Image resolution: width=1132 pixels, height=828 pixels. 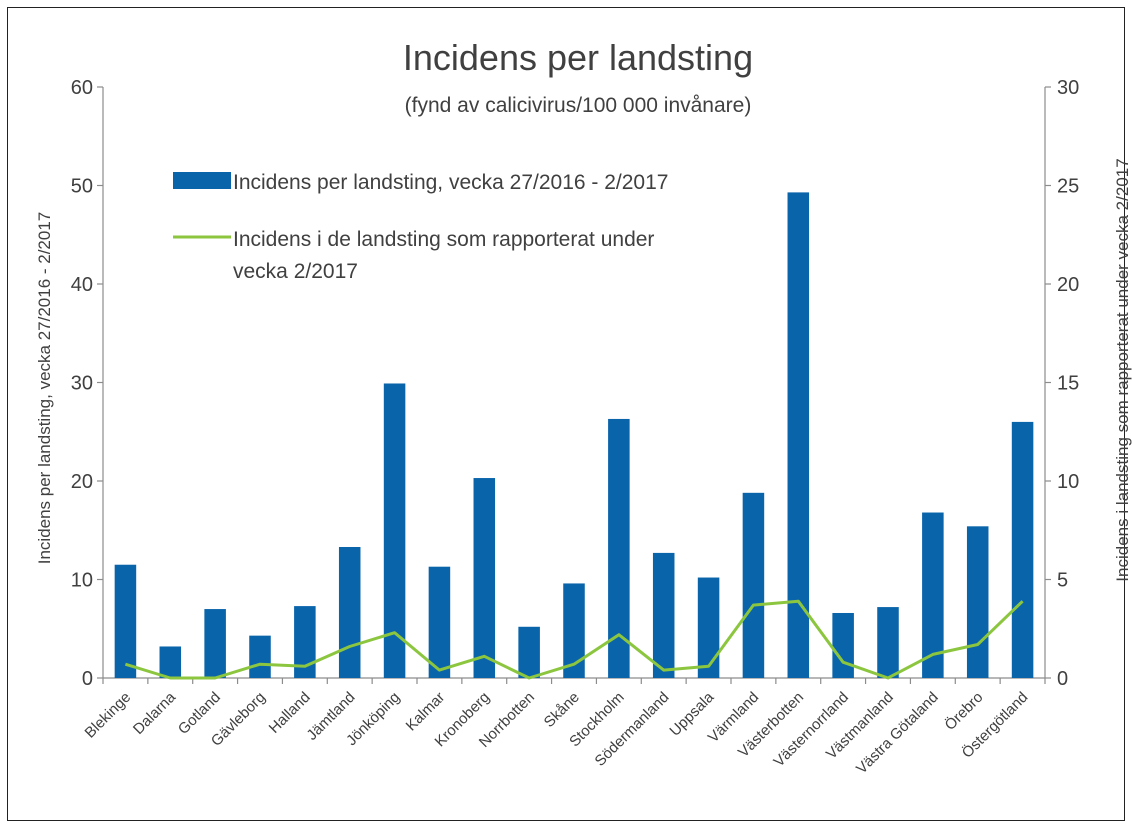 I want to click on bar-Värmland, so click(x=753, y=585).